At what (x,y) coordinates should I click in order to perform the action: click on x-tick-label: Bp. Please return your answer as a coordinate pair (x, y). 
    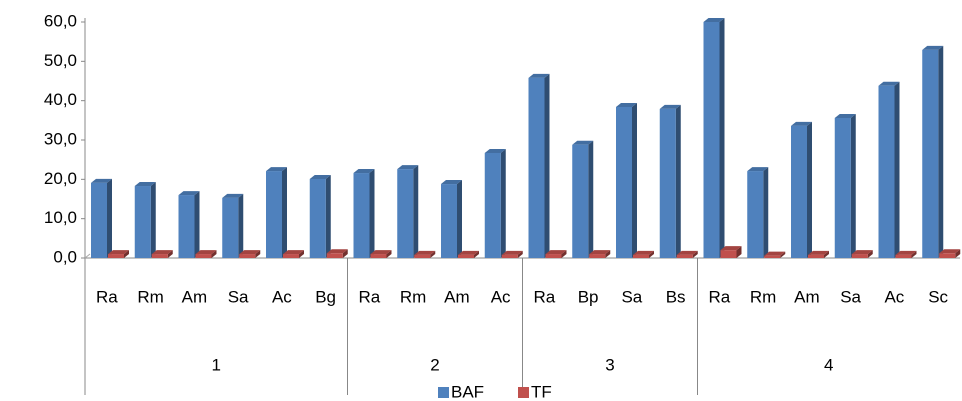
    Looking at the image, I should click on (588, 296).